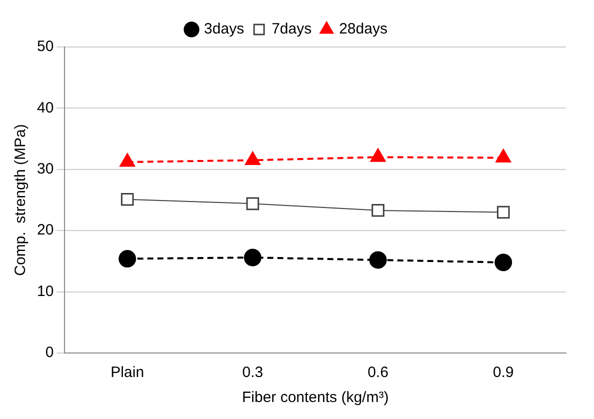 The image size is (594, 419). What do you see at coordinates (45, 47) in the screenshot?
I see `y-tick-label: 50` at bounding box center [45, 47].